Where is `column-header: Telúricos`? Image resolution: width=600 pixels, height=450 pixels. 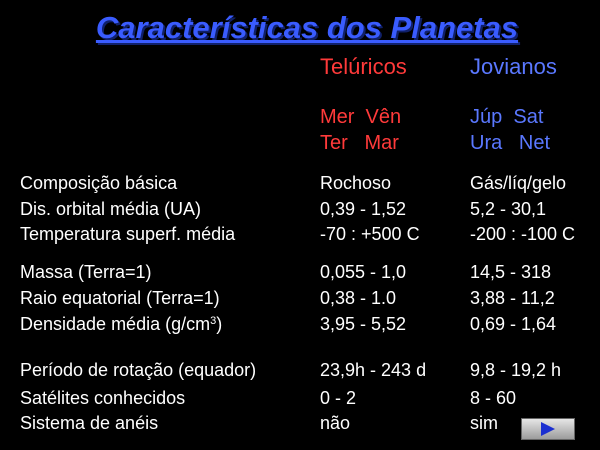 column-header: Telúricos is located at coordinates (363, 66).